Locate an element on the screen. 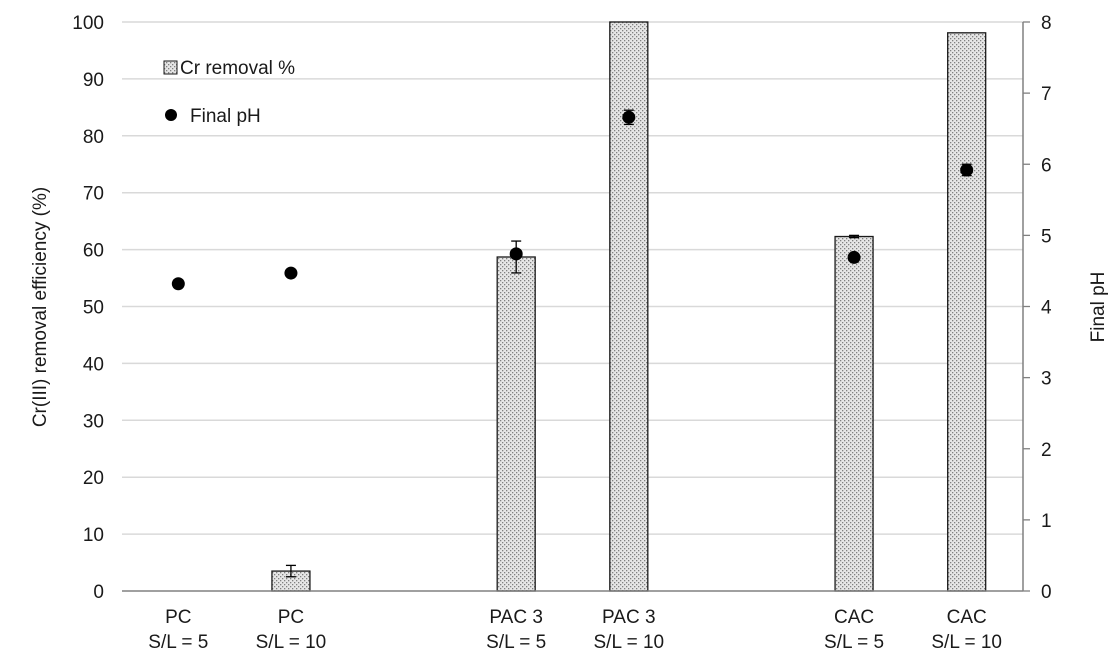 The image size is (1117, 657). y-tick-label: 30 is located at coordinates (93, 421).